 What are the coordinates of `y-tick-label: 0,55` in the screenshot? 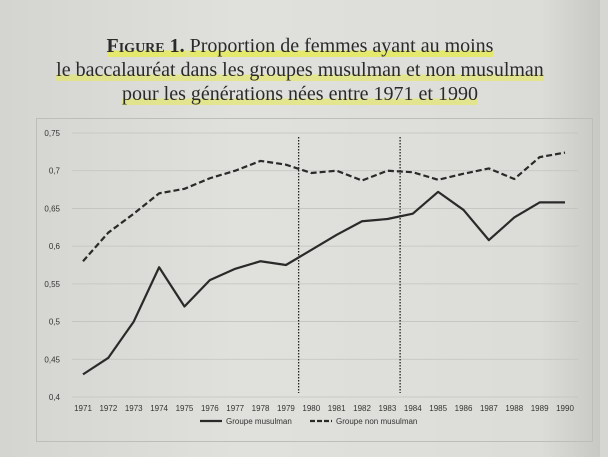 It's located at (52, 284).